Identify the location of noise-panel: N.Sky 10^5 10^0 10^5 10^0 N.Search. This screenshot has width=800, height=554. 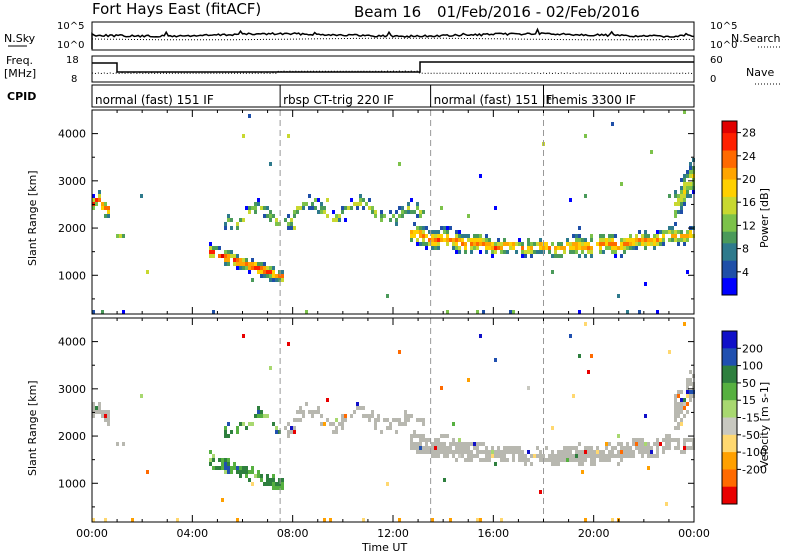
(393, 36).